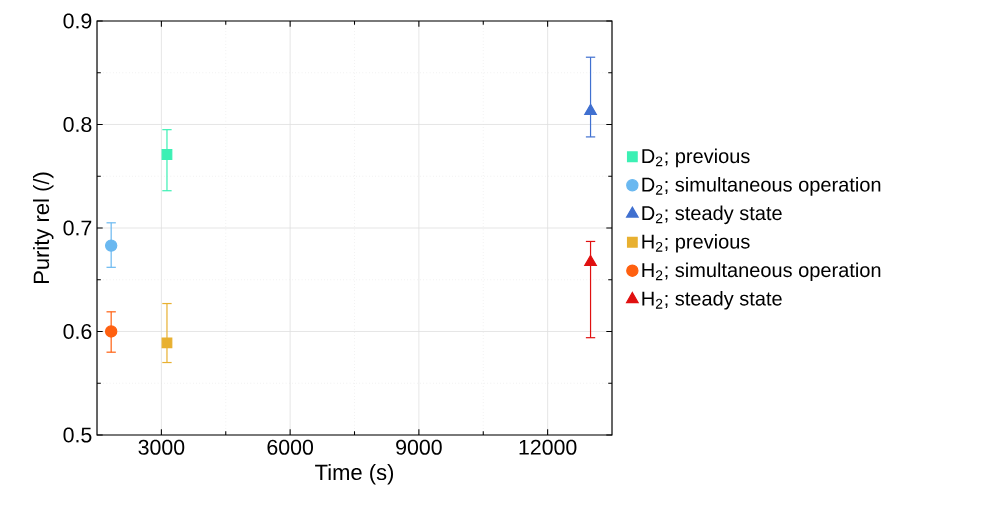 The width and height of the screenshot is (1005, 513). Describe the element at coordinates (161, 447) in the screenshot. I see `x-tick-label: 3000` at that location.